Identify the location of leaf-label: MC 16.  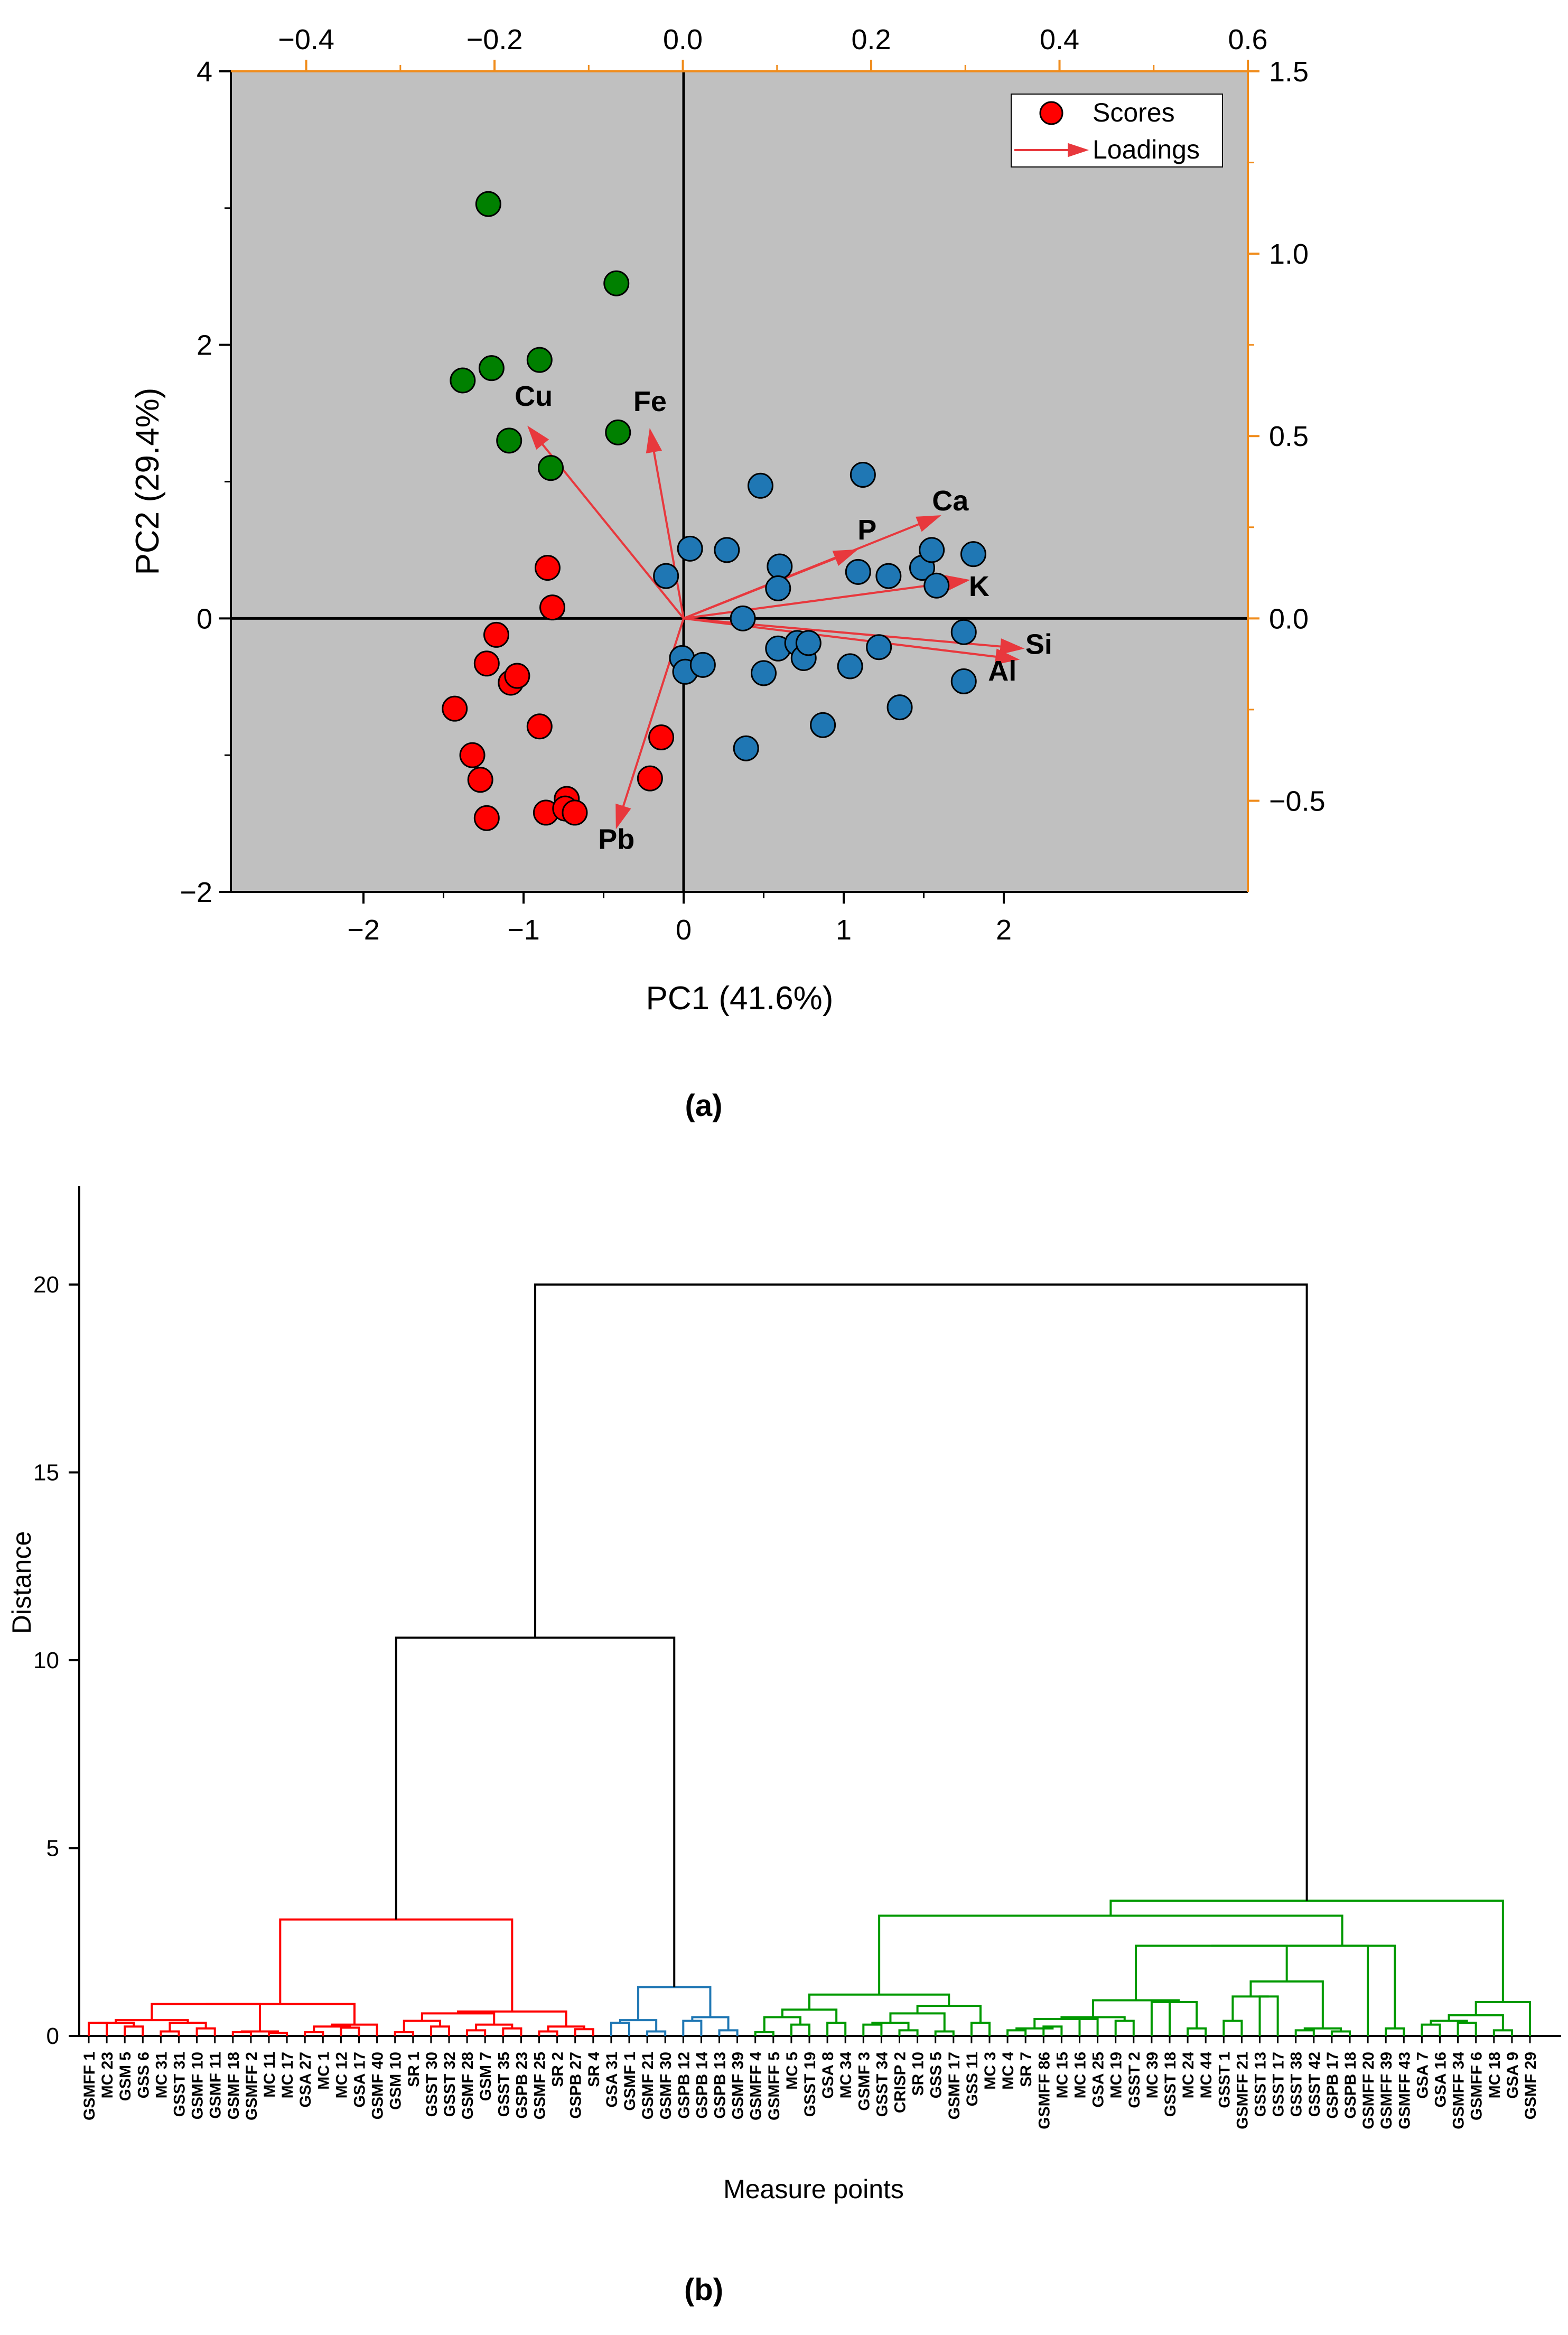
(1080, 2075).